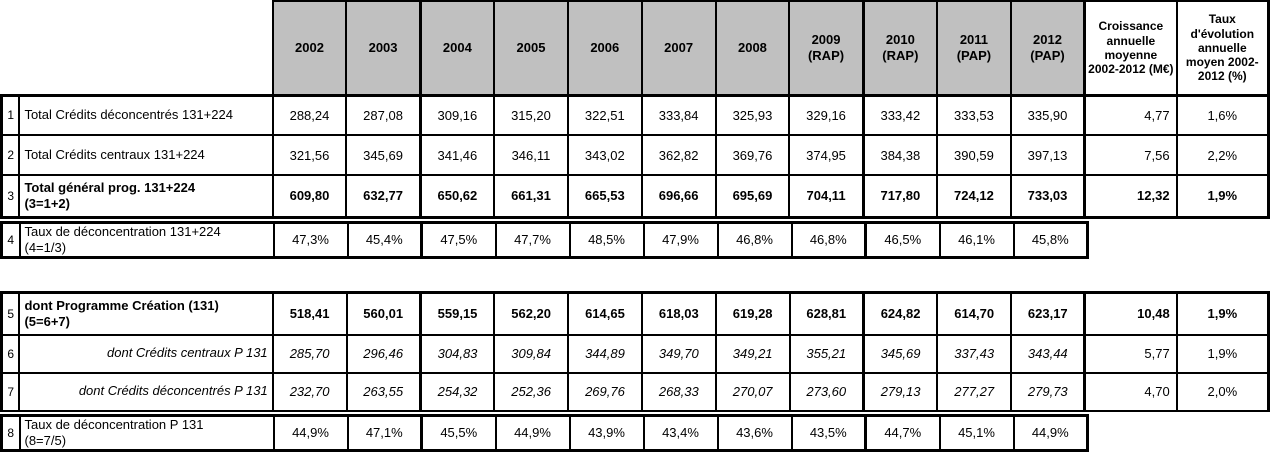  I want to click on value-cell: 309,84, so click(531, 353).